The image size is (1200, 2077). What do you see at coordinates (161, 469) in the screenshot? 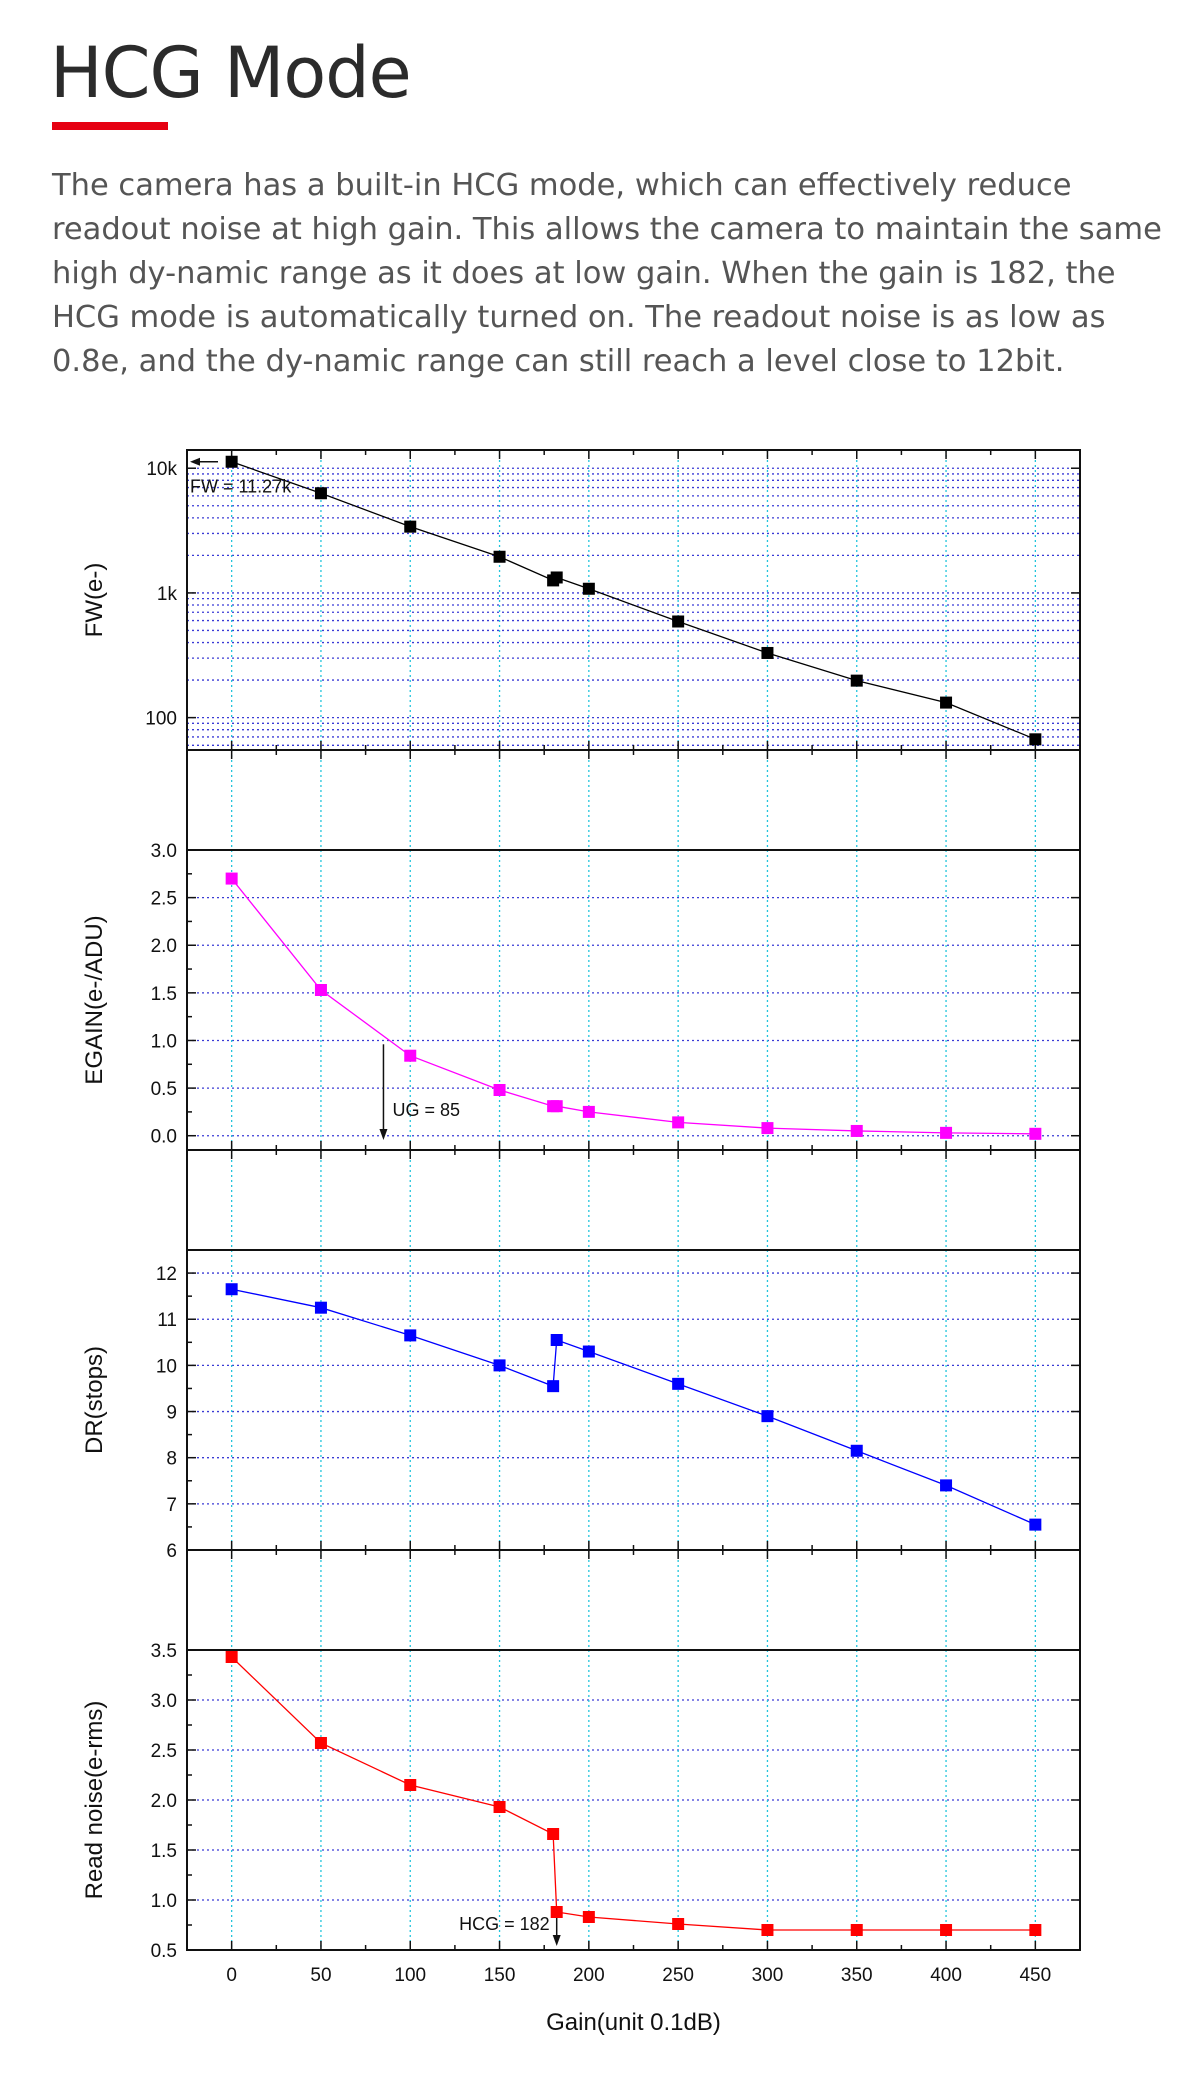
I see `y-tick-label: 10k` at bounding box center [161, 469].